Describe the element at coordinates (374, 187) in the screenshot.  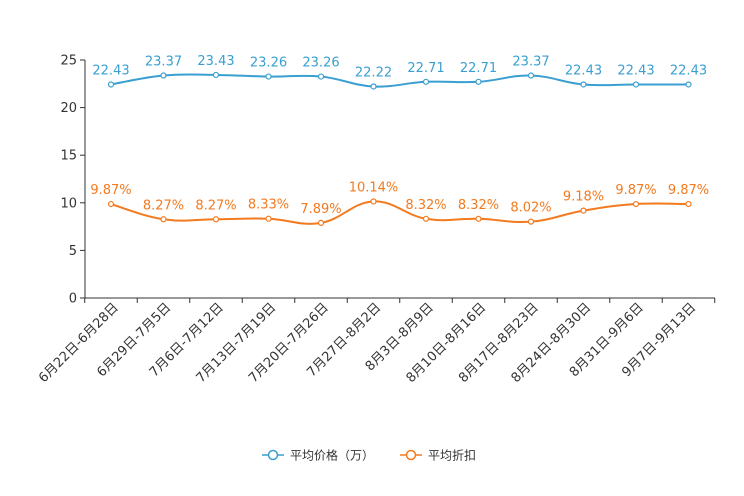
I see `data-label: 10.14%` at that location.